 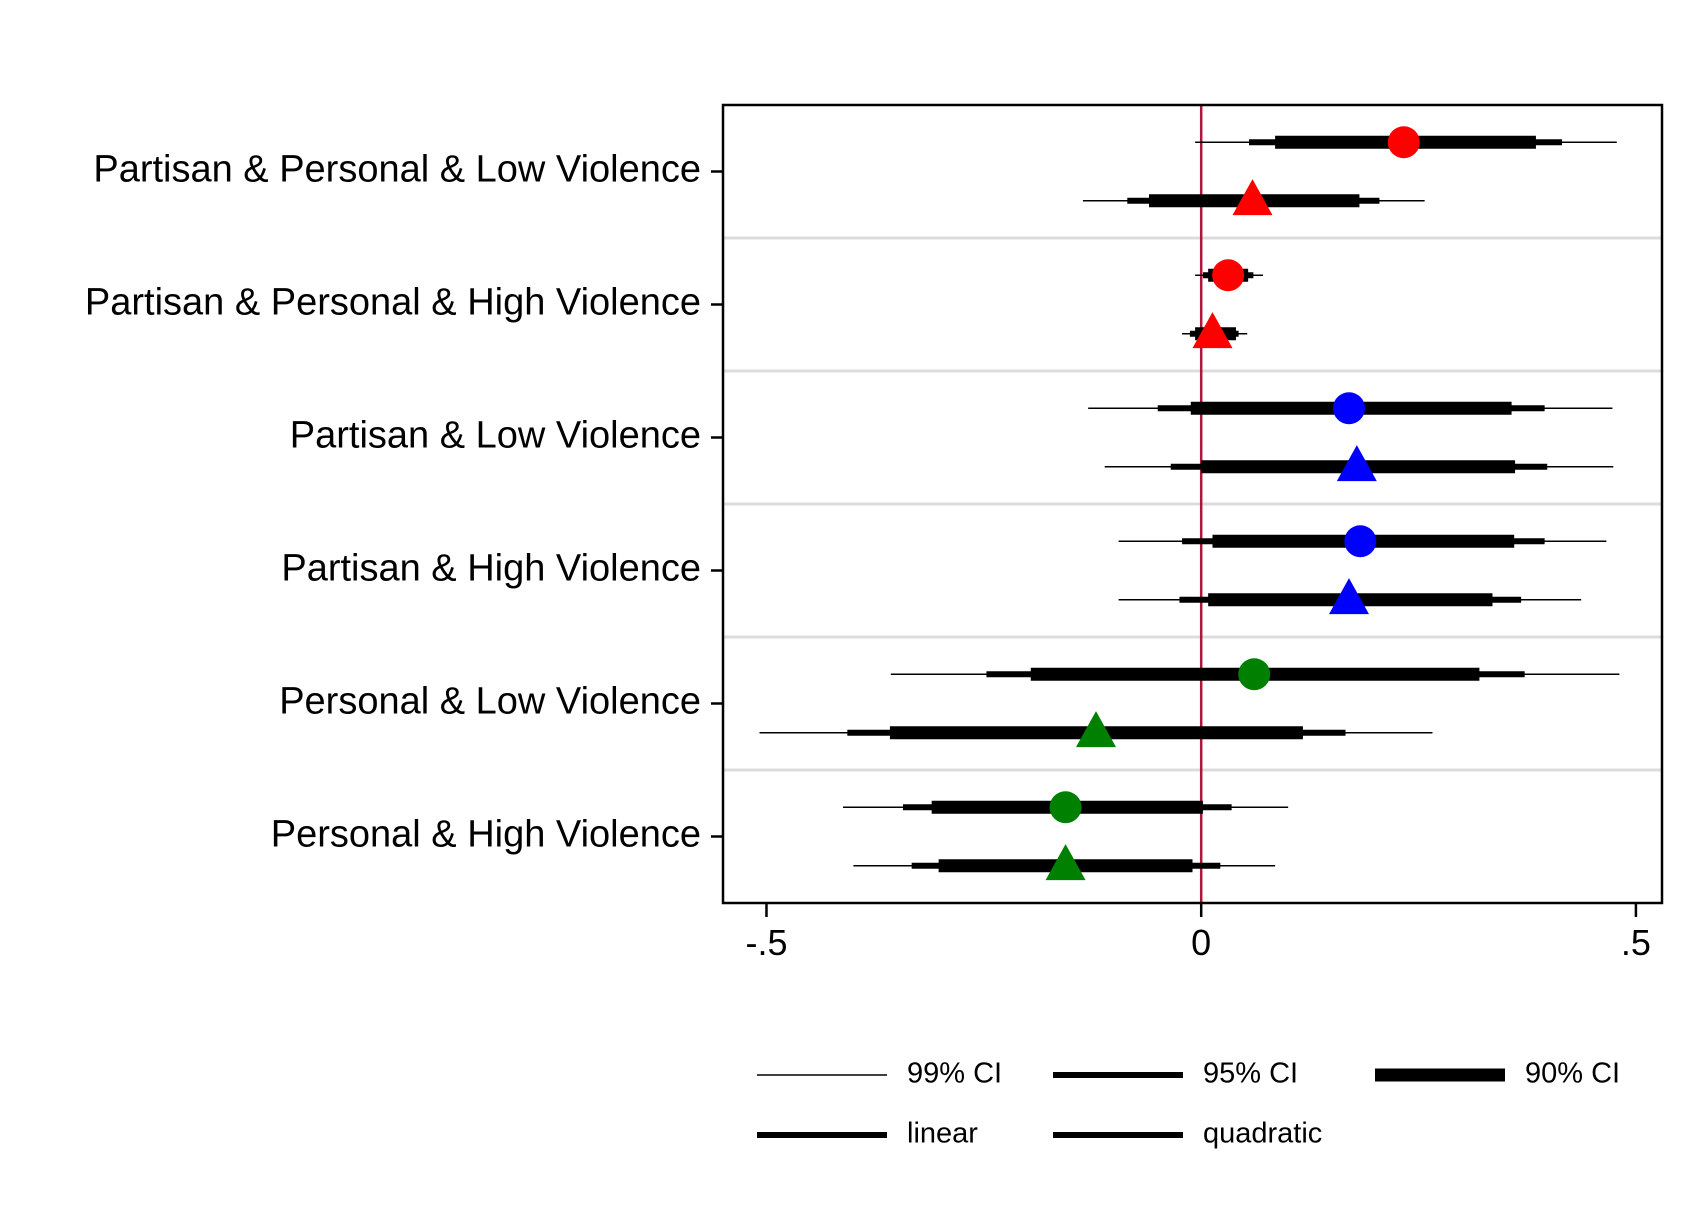 What do you see at coordinates (942, 1134) in the screenshot?
I see `legend-label: linear` at bounding box center [942, 1134].